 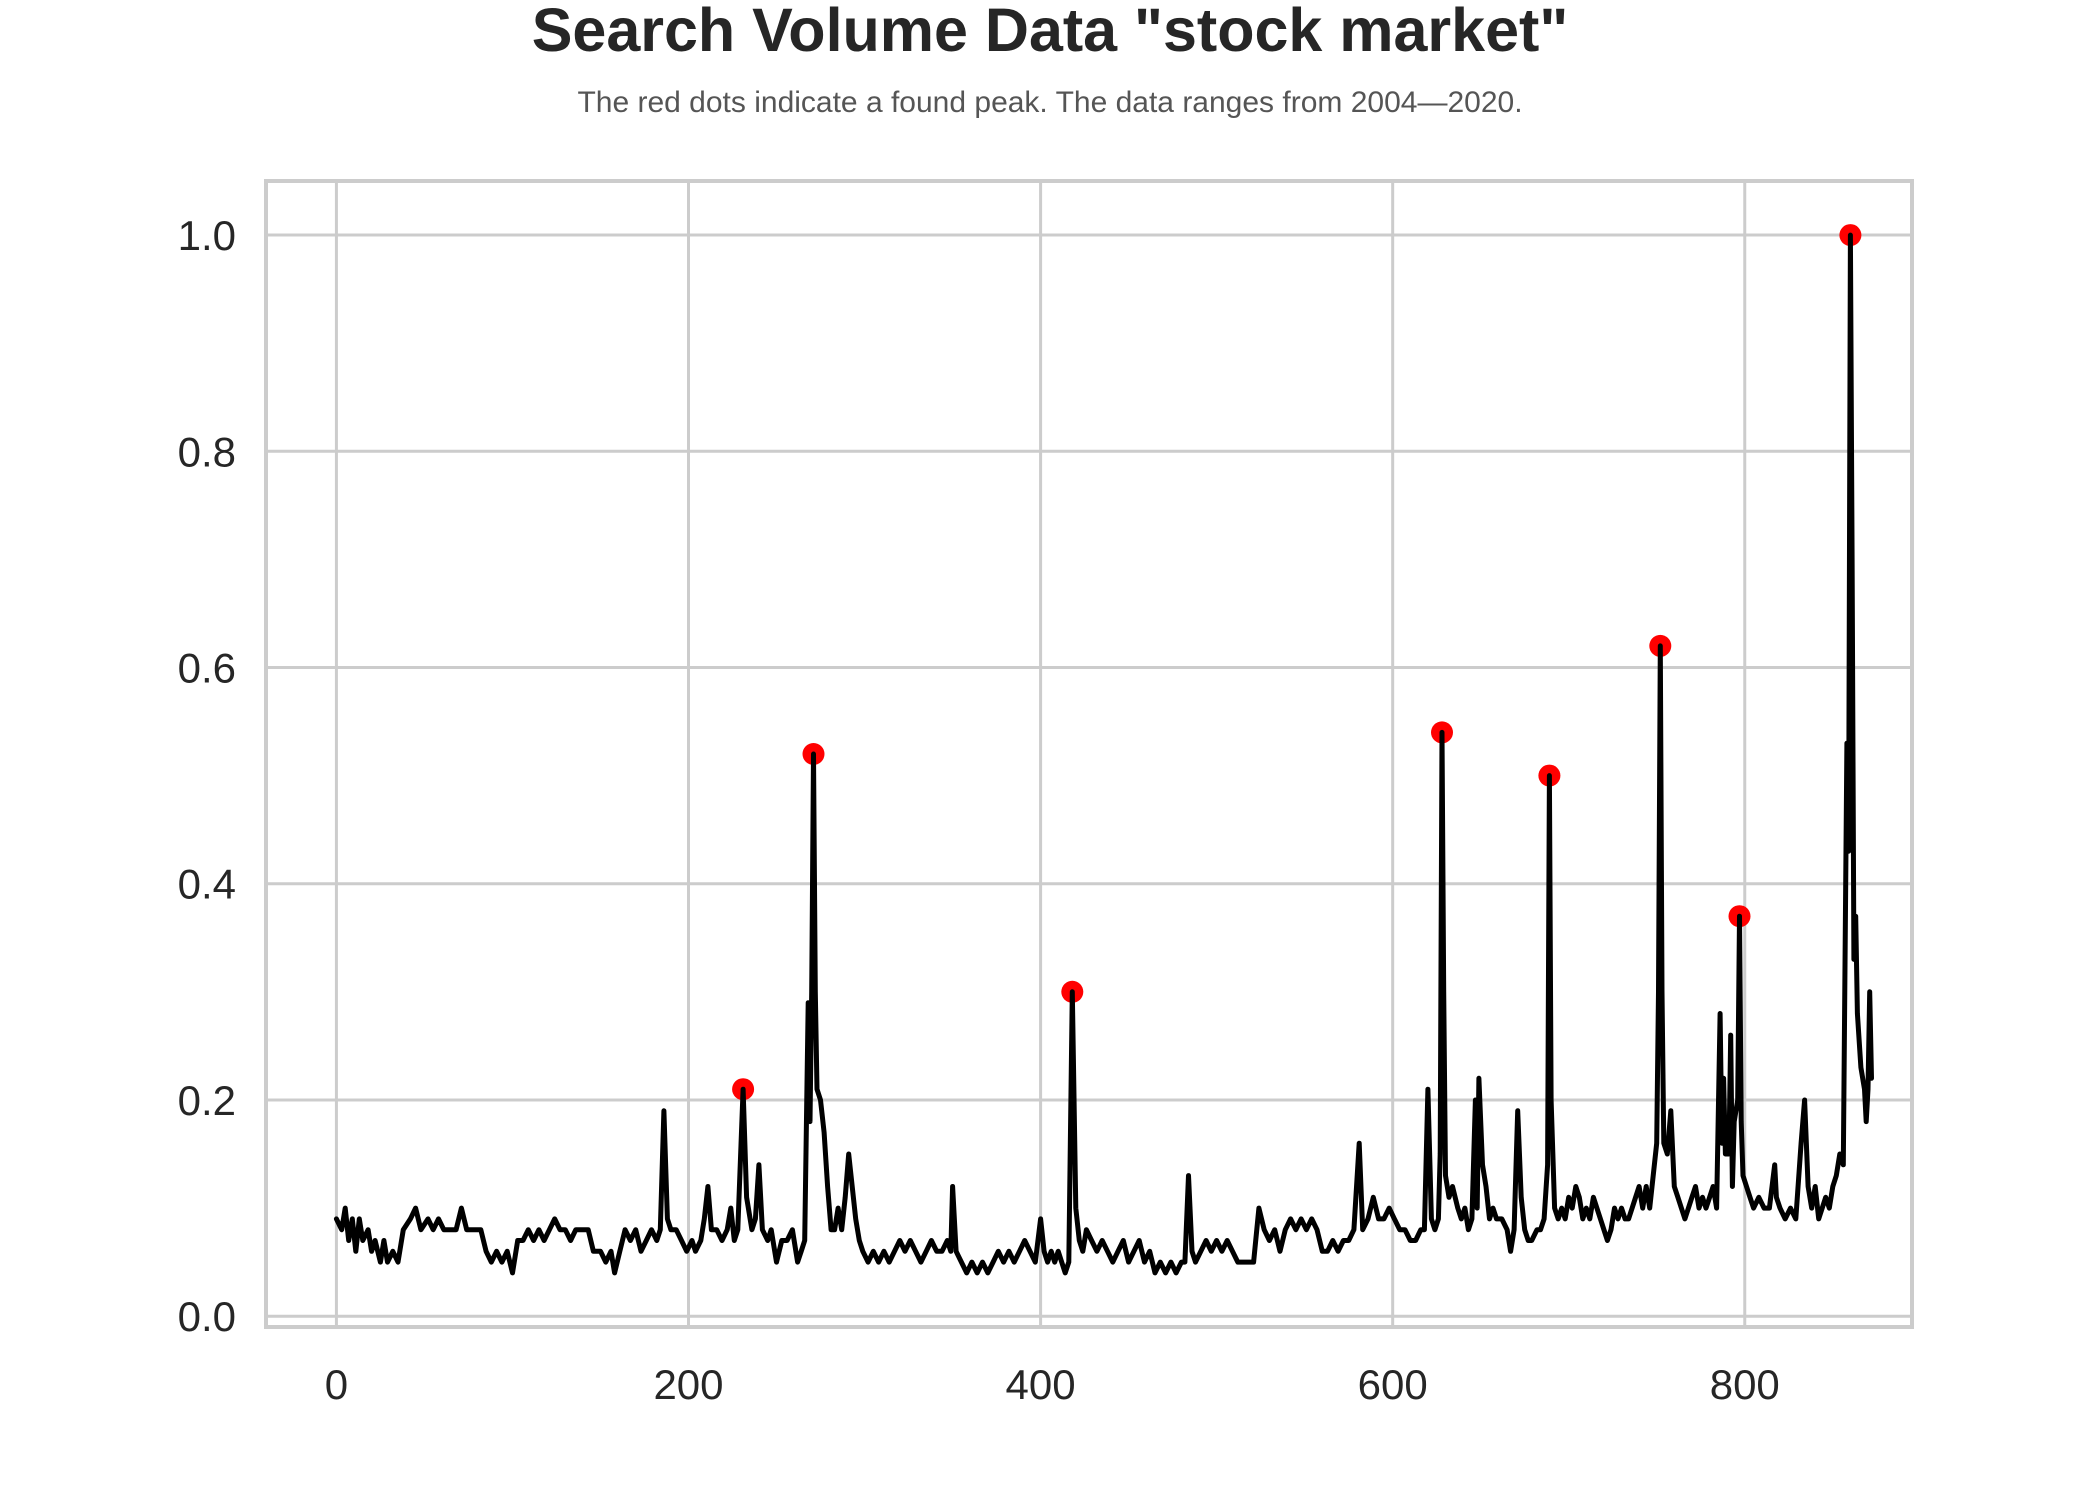 What do you see at coordinates (336, 1384) in the screenshot?
I see `x-tick-label: 0` at bounding box center [336, 1384].